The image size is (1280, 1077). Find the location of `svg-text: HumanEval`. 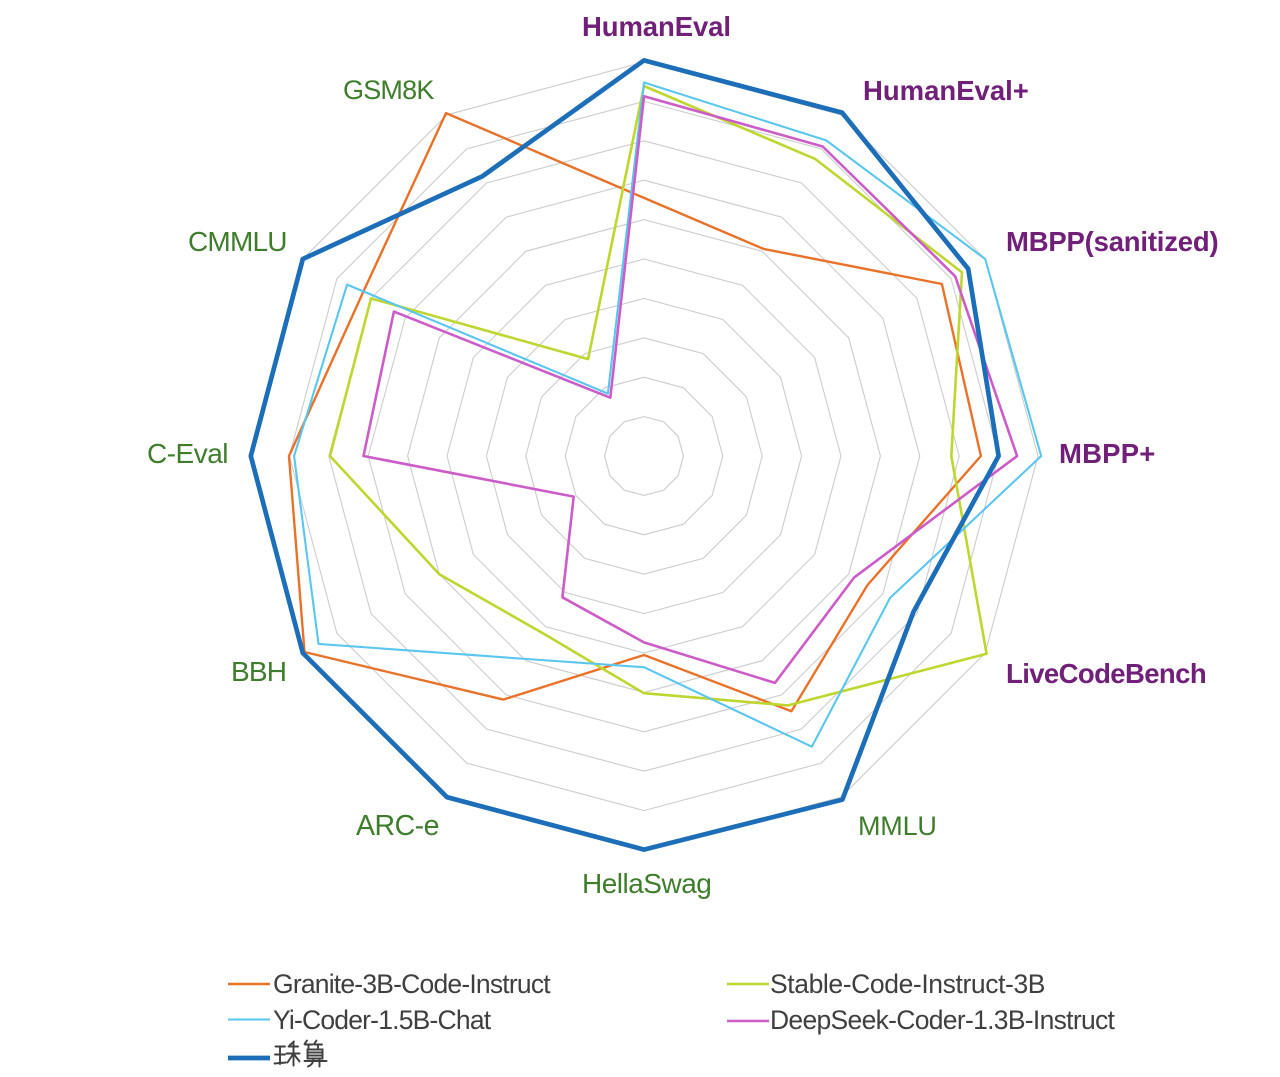

svg-text: HumanEval is located at coordinates (656, 26).